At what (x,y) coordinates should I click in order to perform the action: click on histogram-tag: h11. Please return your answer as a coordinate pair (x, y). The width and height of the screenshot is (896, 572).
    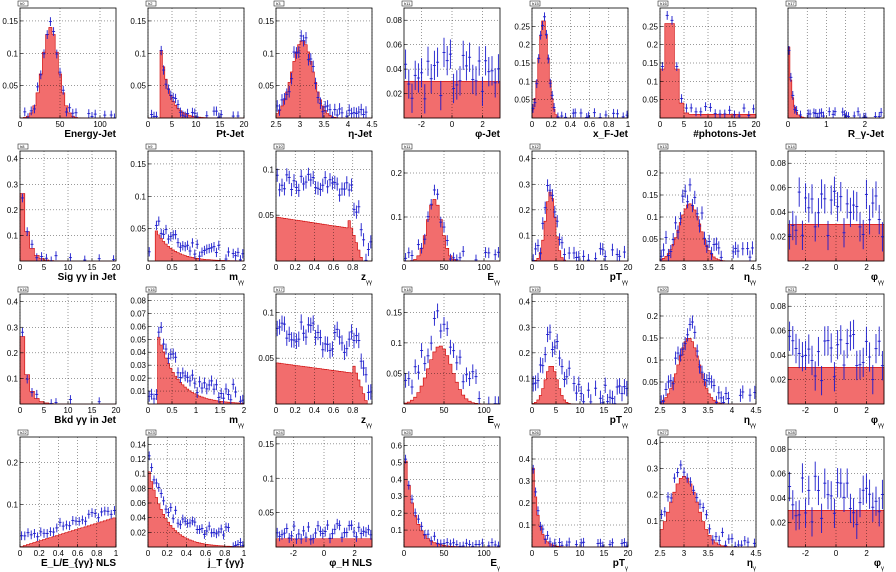
    Looking at the image, I should click on (407, 3).